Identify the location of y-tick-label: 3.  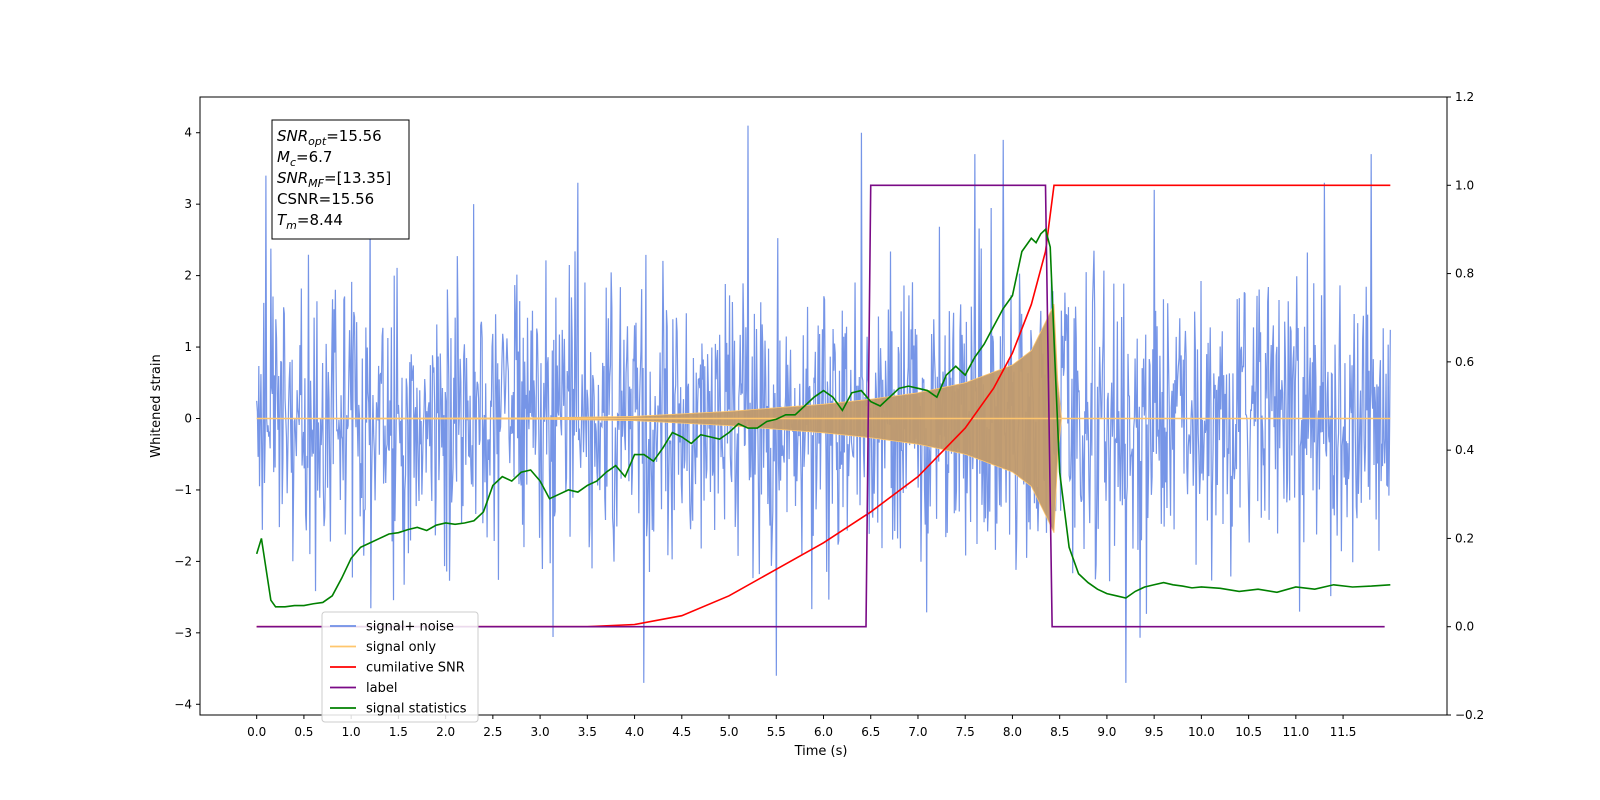
(188, 204).